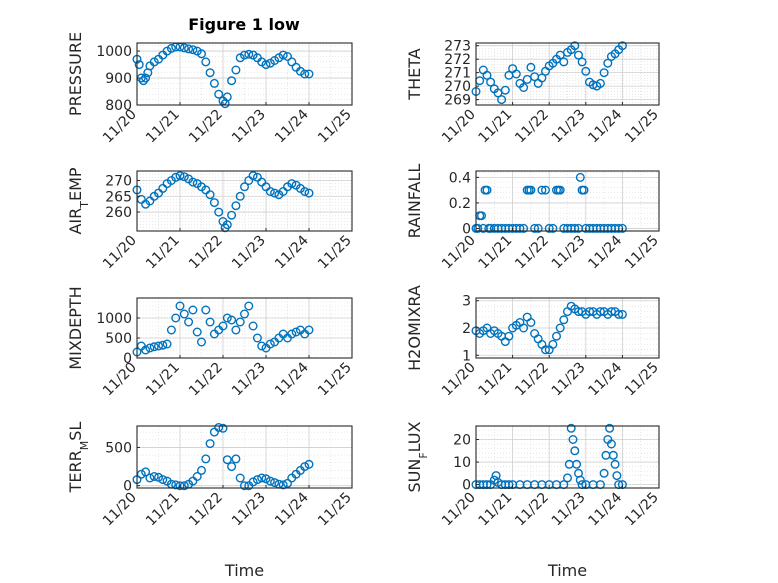  What do you see at coordinates (75, 327) in the screenshot?
I see `y-axis-label: MIXDEPTH` at bounding box center [75, 327].